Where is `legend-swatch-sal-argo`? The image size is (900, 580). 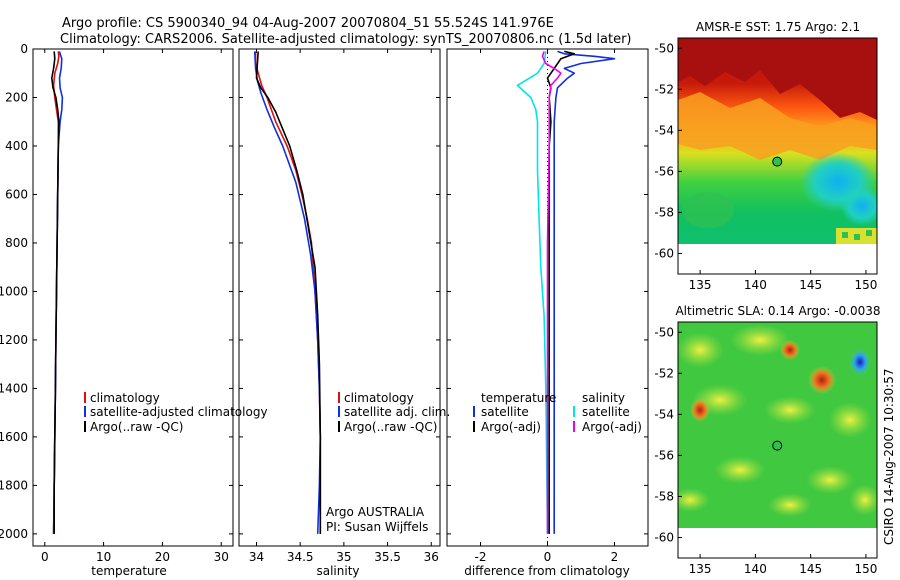
legend-swatch-sal-argo is located at coordinates (574, 426).